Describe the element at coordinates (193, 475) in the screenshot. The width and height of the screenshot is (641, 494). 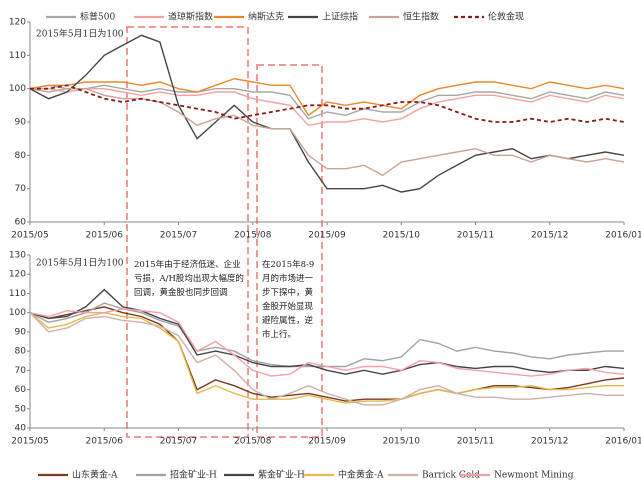
I see `legend-label: 招金矿业-H` at that location.